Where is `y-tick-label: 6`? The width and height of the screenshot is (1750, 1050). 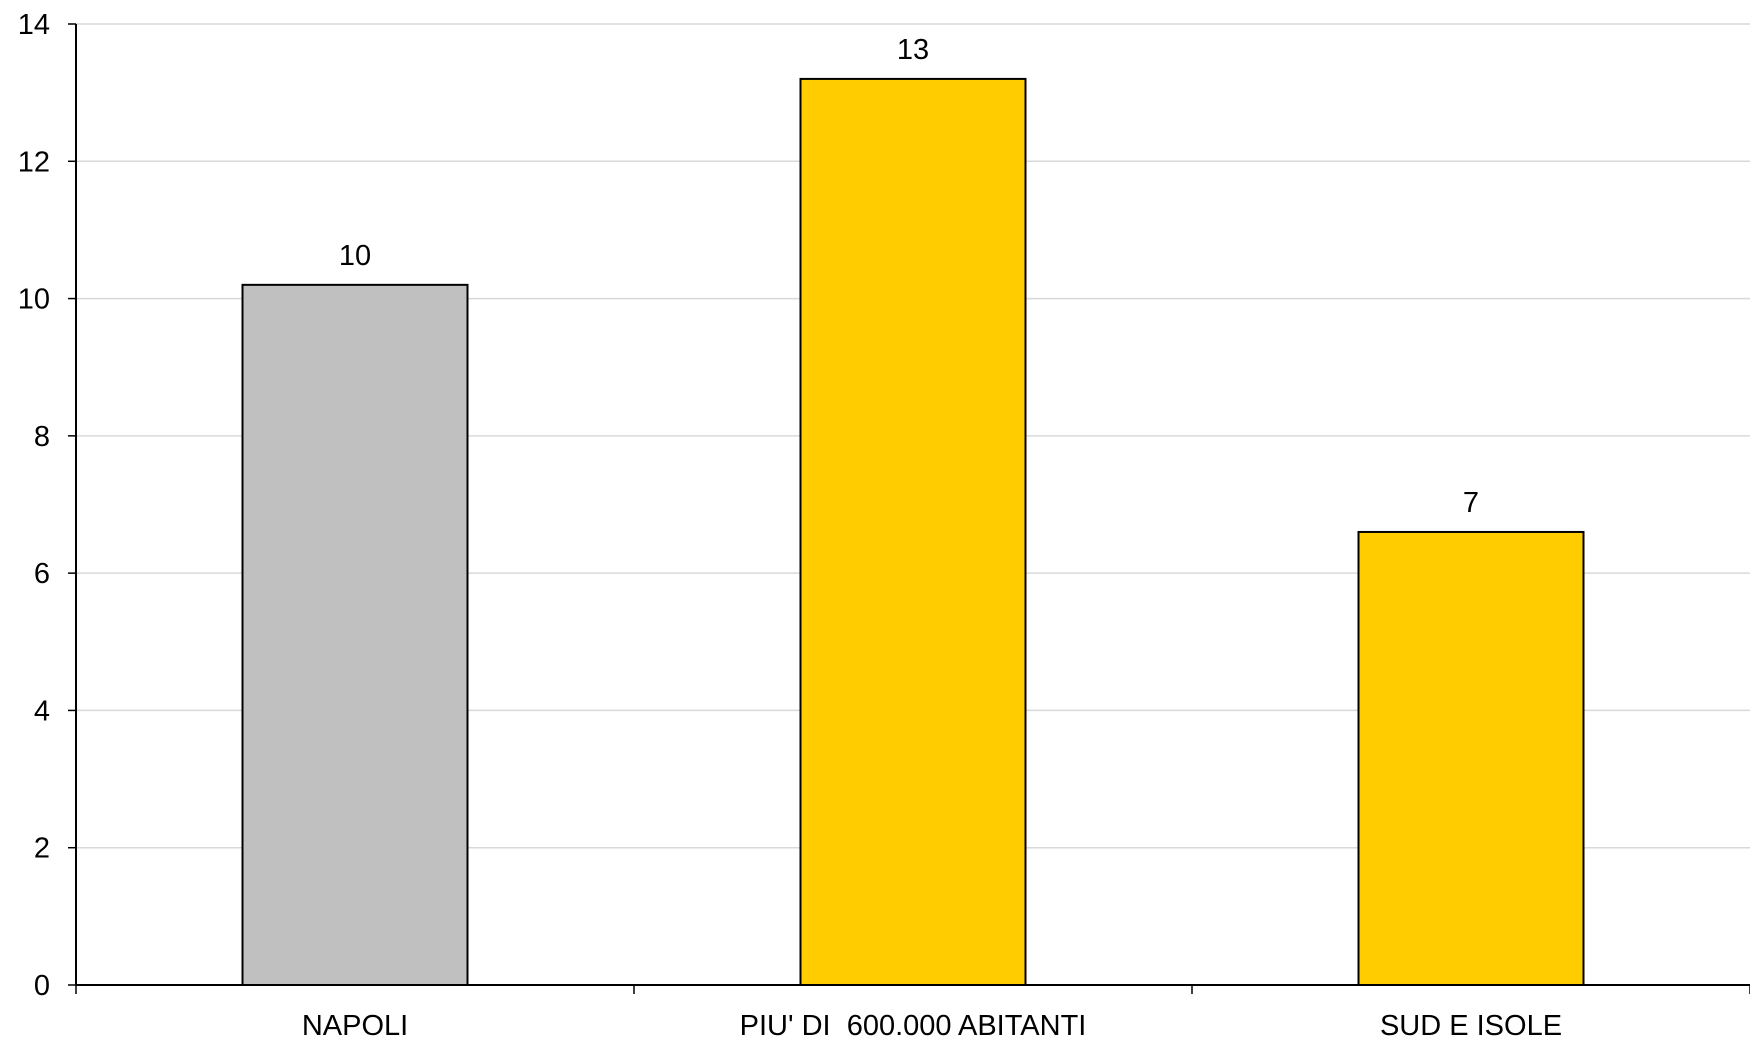 y-tick-label: 6 is located at coordinates (42, 574).